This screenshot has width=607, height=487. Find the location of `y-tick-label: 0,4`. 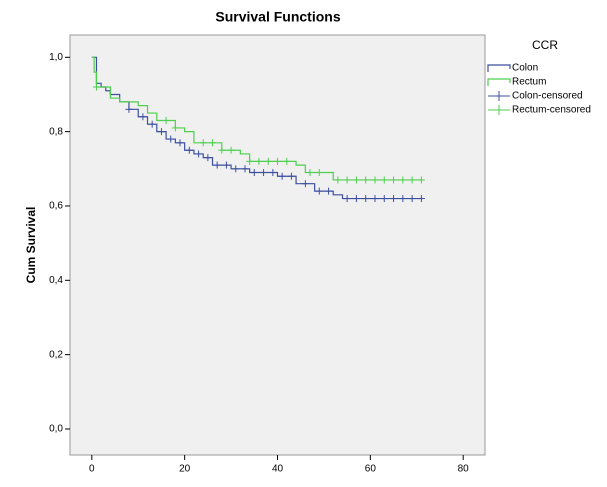

y-tick-label: 0,4 is located at coordinates (56, 280).